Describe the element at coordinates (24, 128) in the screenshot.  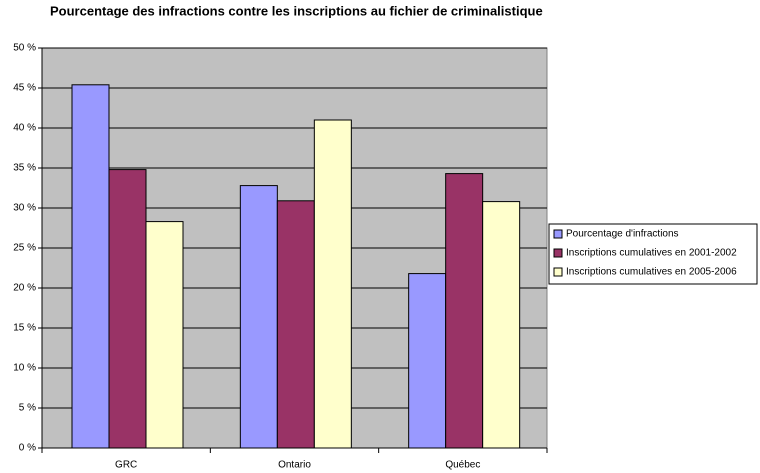
I see `y-tick-label: 40 %` at that location.